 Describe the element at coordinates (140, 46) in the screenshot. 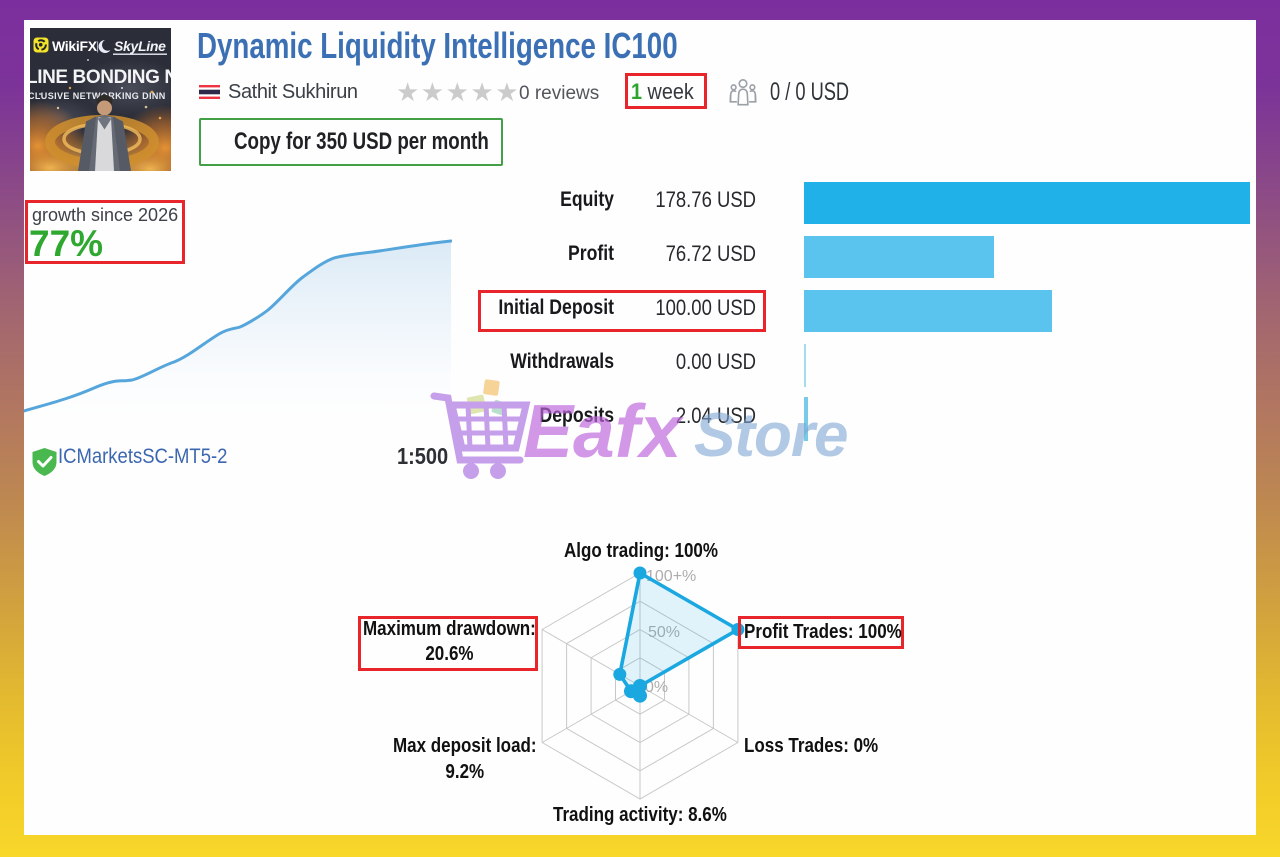

I see `svg-text: SkyLine` at that location.